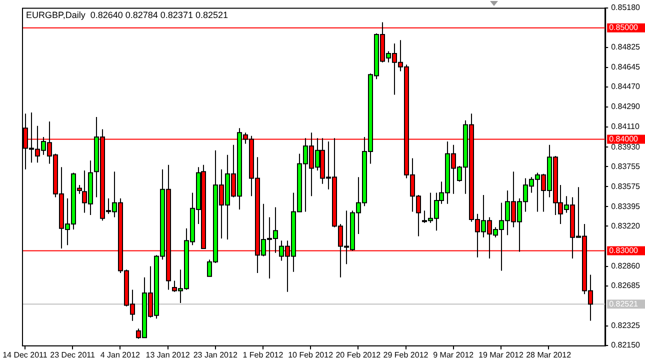 This screenshot has height=361, width=645. What do you see at coordinates (120, 355) in the screenshot?
I see `x-tick-label: 4 Jan 2012` at bounding box center [120, 355].